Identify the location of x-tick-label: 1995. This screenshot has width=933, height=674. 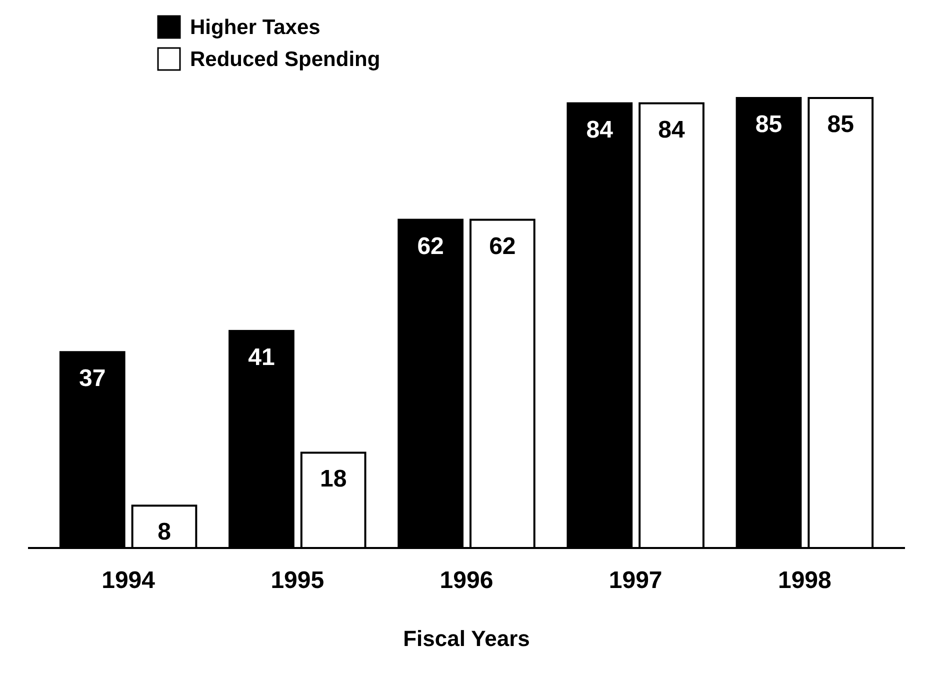
(297, 580).